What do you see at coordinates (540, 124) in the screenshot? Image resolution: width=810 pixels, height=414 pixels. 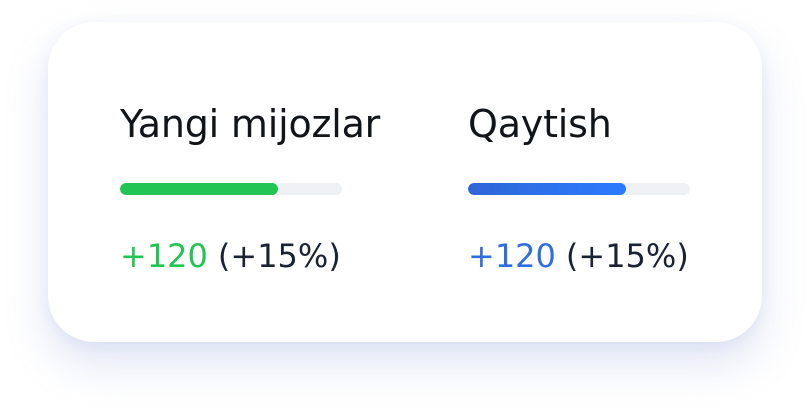 I see `metric-title: Qaytish` at bounding box center [540, 124].